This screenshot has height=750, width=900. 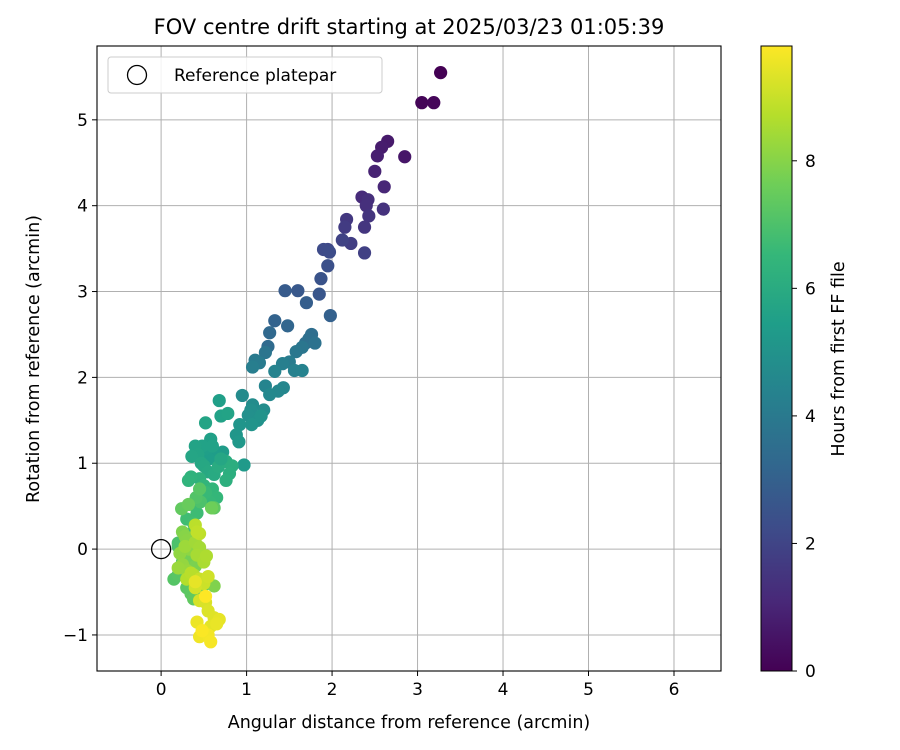 I want to click on colorbar-ticks: 0 2 4 6 8, so click(x=804, y=417).